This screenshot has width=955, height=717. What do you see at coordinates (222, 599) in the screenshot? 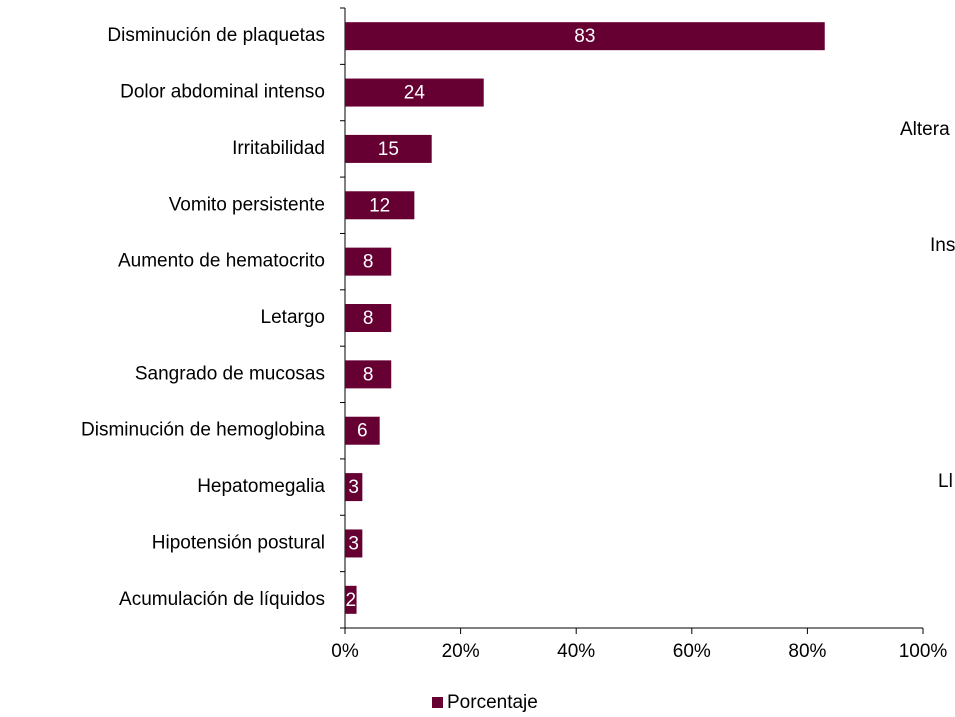
I see `y-tick-label: Acumulación de líquidos` at bounding box center [222, 599].